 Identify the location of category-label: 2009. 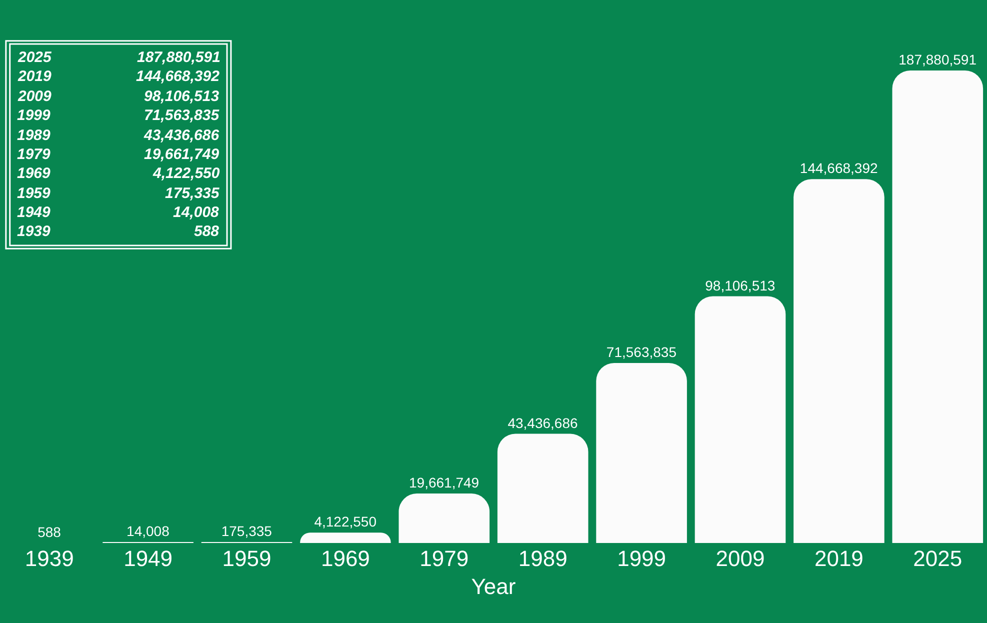
(35, 96).